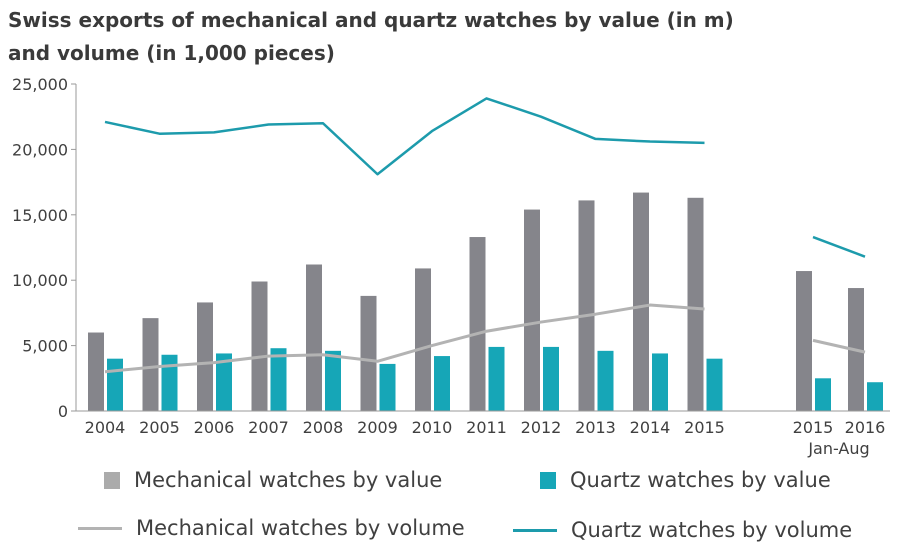  I want to click on x-tick-label: 2011, so click(486, 427).